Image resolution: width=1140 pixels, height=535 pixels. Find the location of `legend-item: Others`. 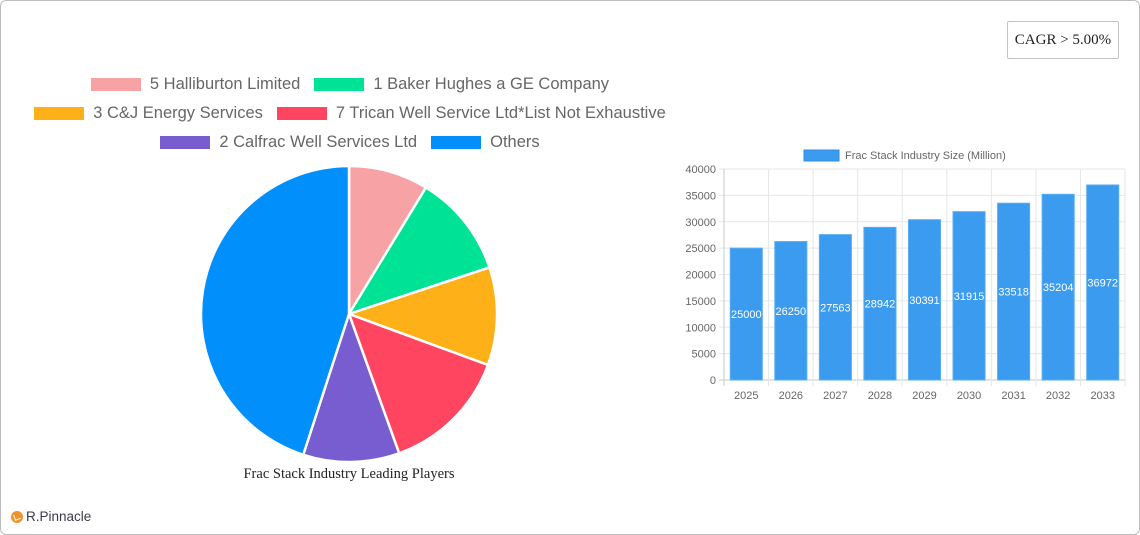

legend-item: Others is located at coordinates (485, 142).